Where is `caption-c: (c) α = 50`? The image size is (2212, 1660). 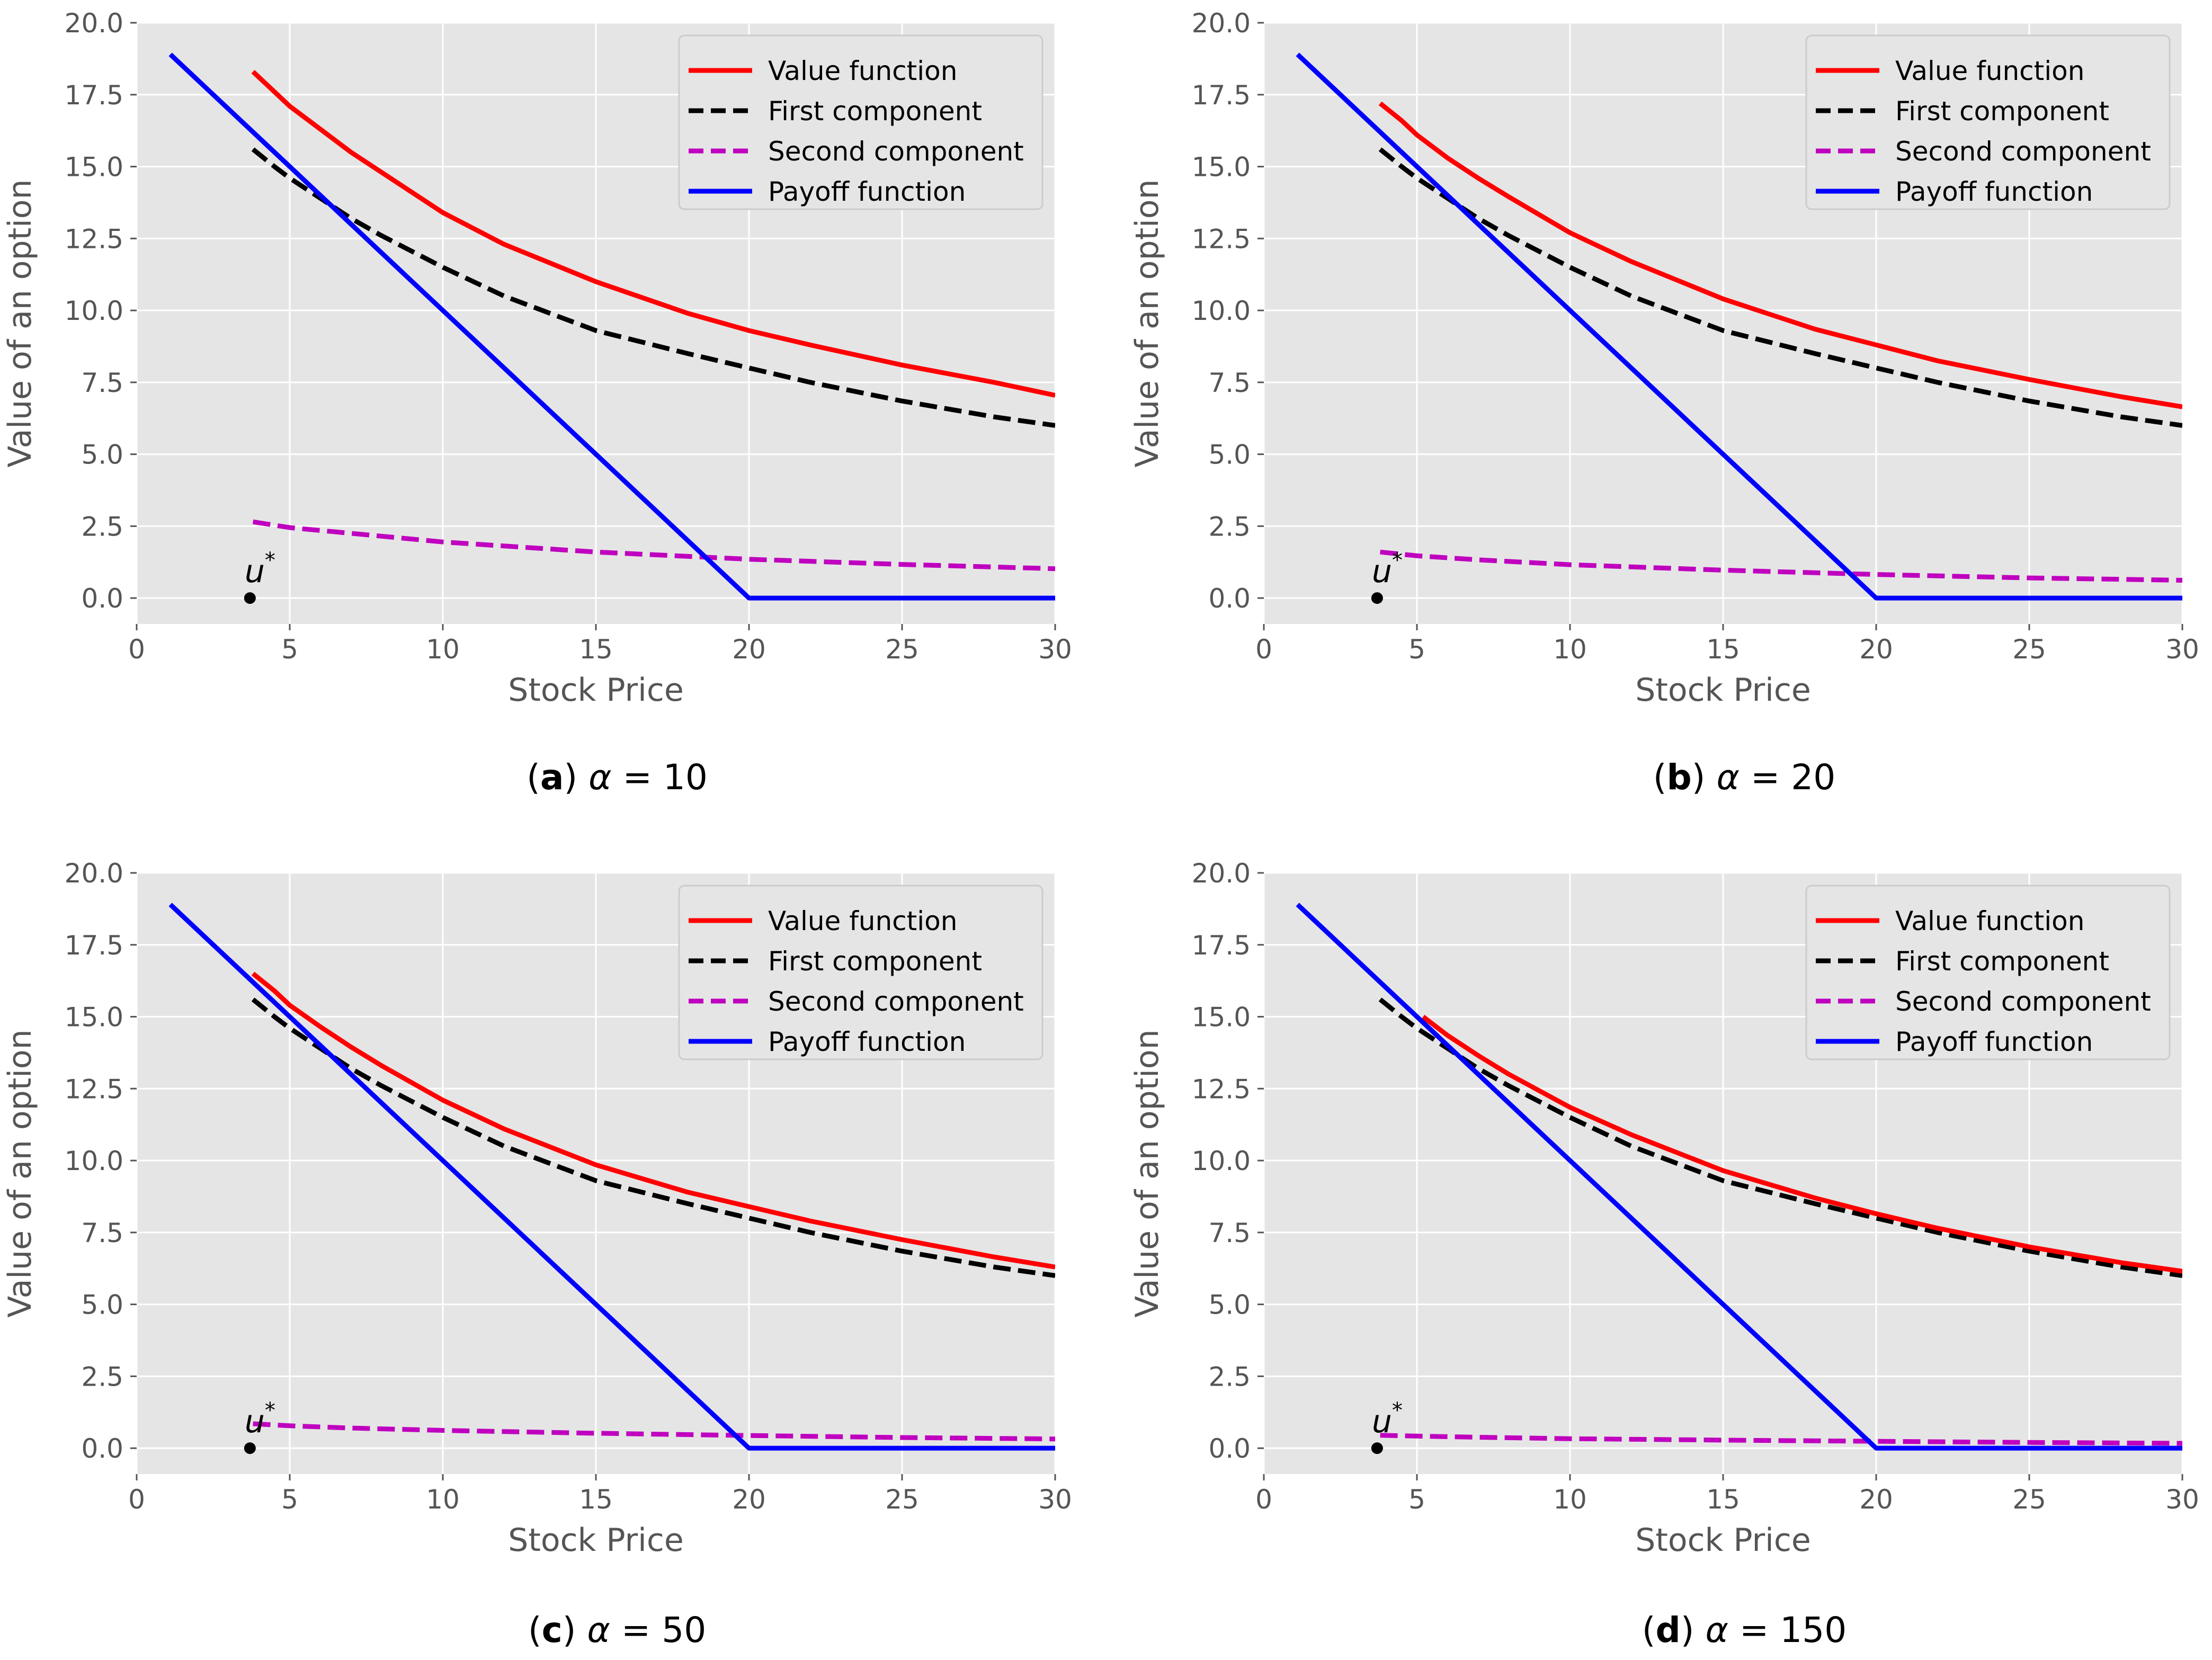 caption-c: (c) α = 50 is located at coordinates (617, 1630).